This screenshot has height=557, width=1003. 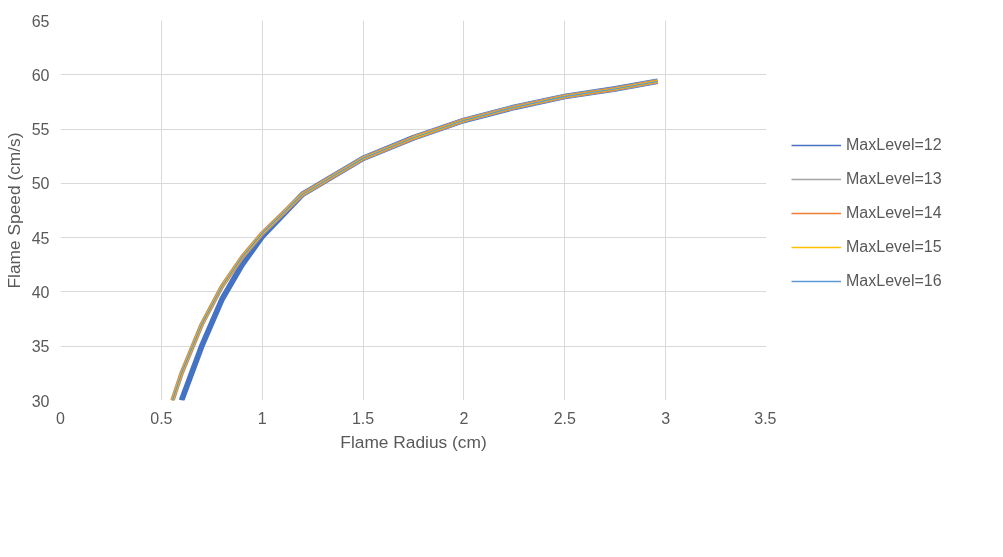 I want to click on y-tick-label: 60, so click(x=40, y=75).